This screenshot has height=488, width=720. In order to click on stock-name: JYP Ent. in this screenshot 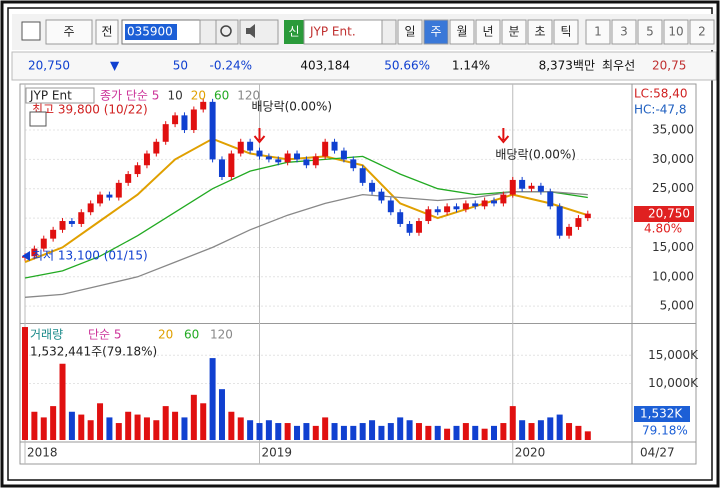, I will do `click(332, 32)`.